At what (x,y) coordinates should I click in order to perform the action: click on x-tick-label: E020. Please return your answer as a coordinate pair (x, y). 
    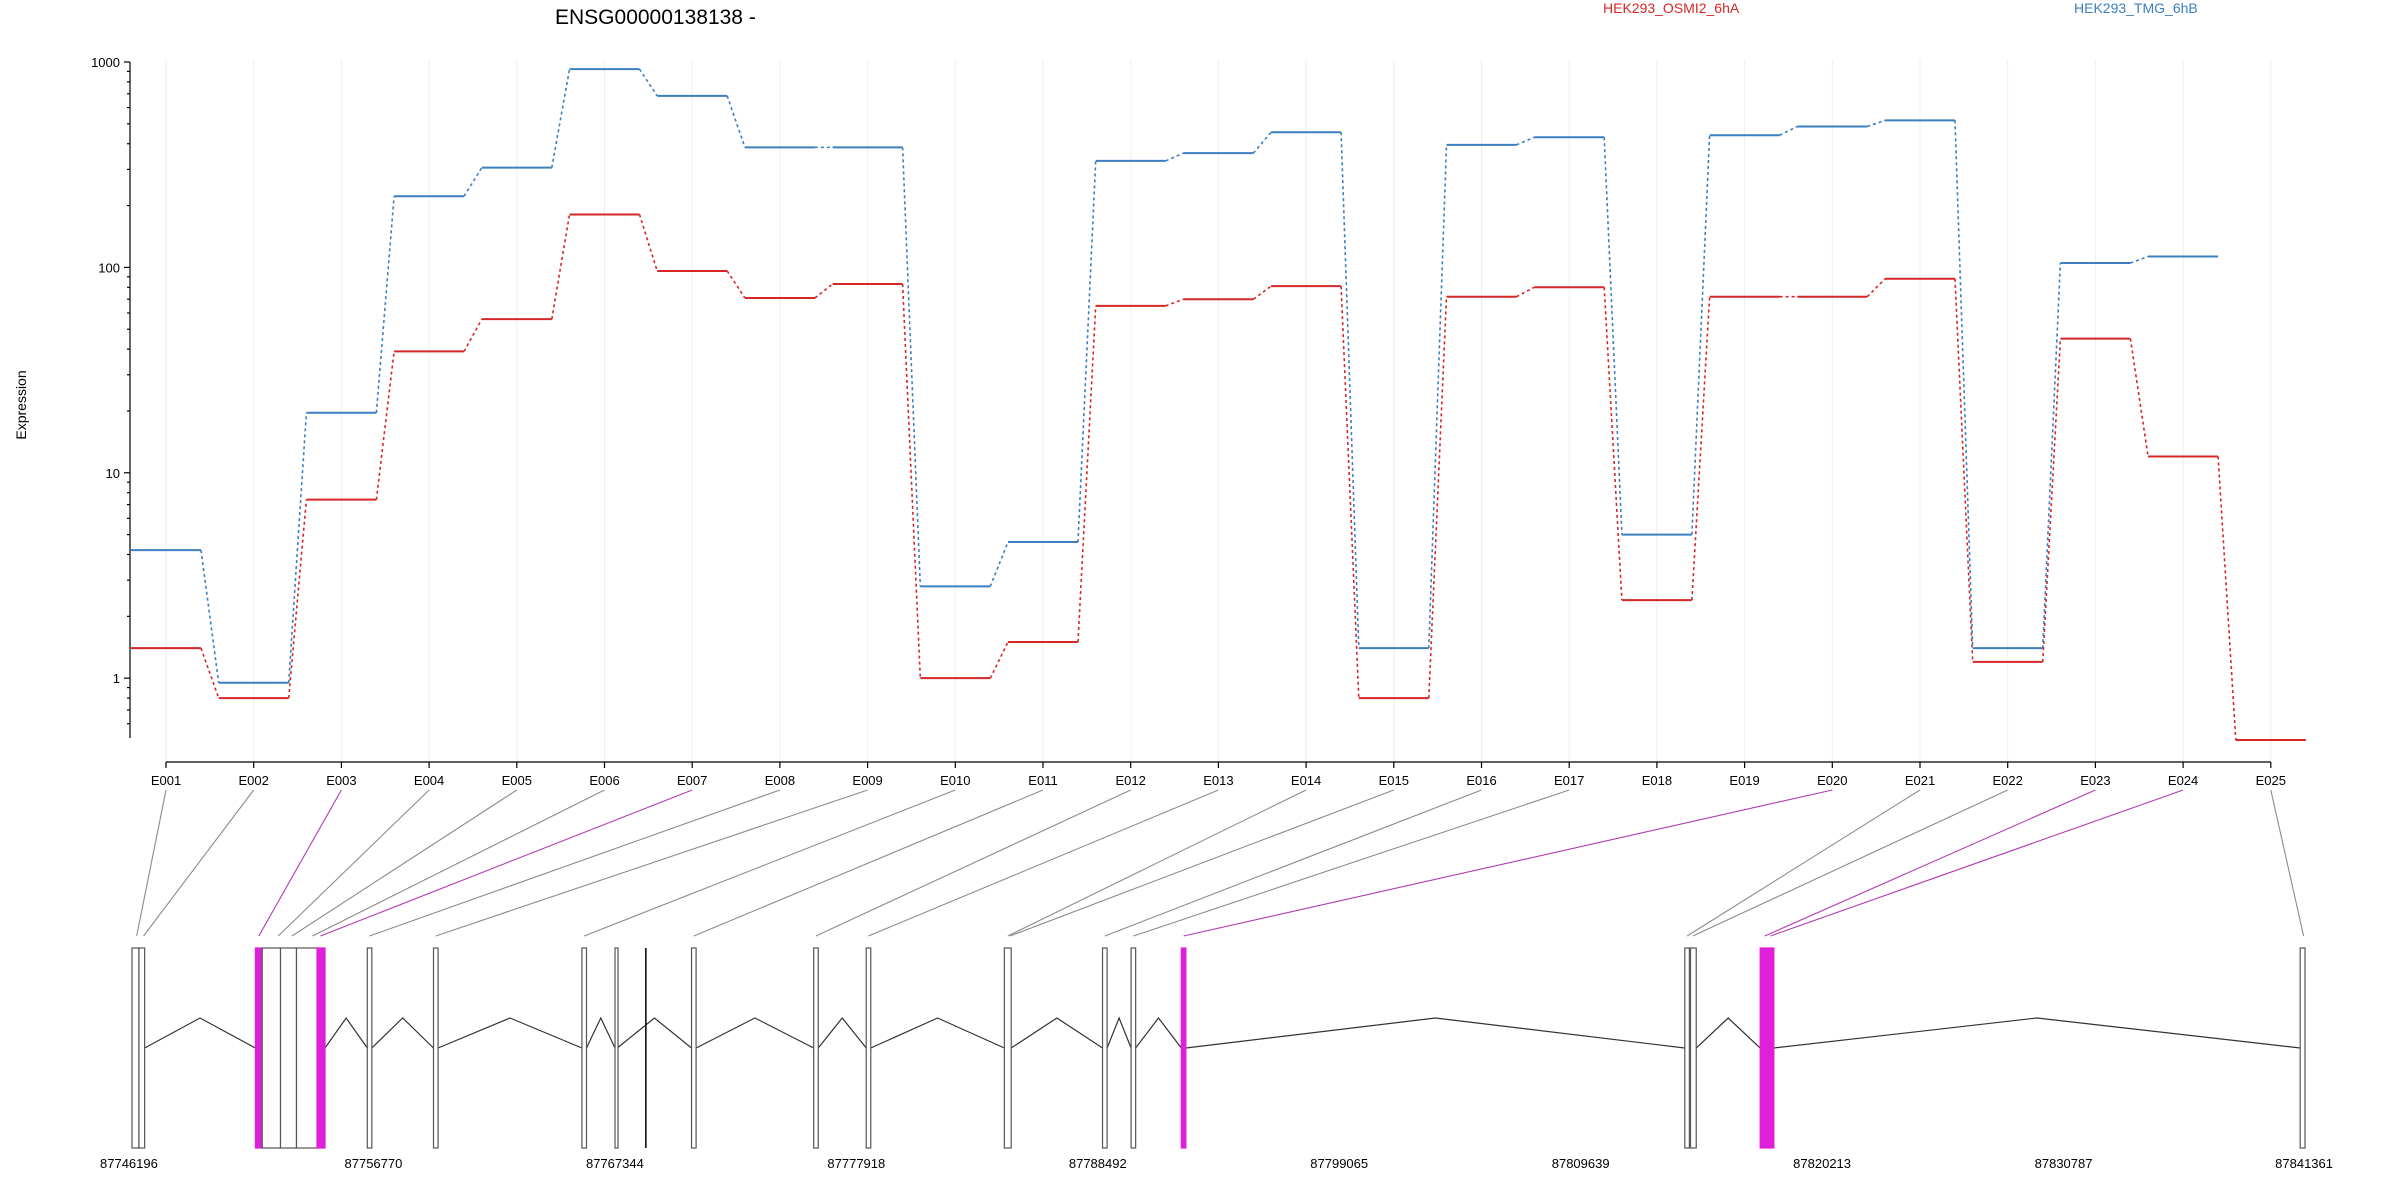
    Looking at the image, I should click on (1832, 780).